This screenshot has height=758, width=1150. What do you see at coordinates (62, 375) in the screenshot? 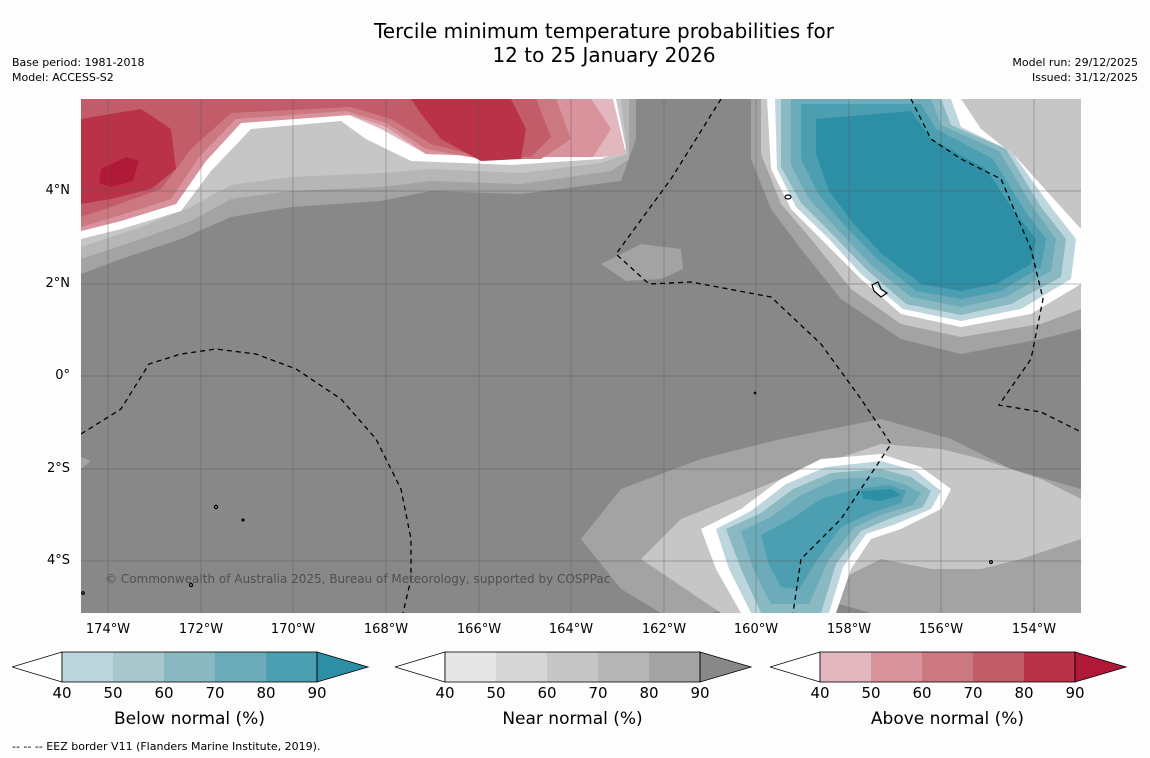
I see `lat-label-0: 0°` at bounding box center [62, 375].